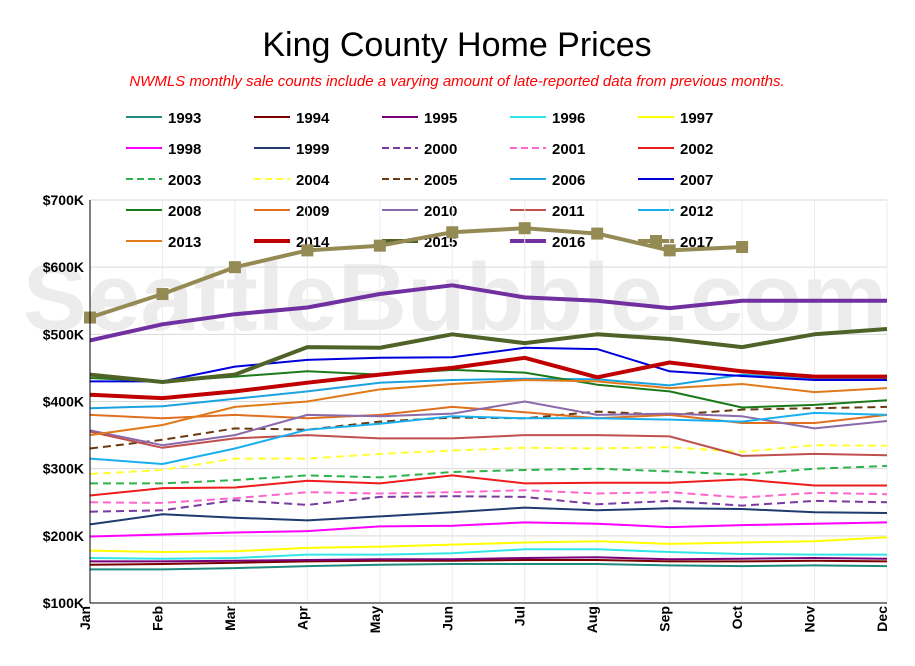 This screenshot has height=666, width=915. Describe the element at coordinates (63, 200) in the screenshot. I see `y-tick-label: $700K` at that location.